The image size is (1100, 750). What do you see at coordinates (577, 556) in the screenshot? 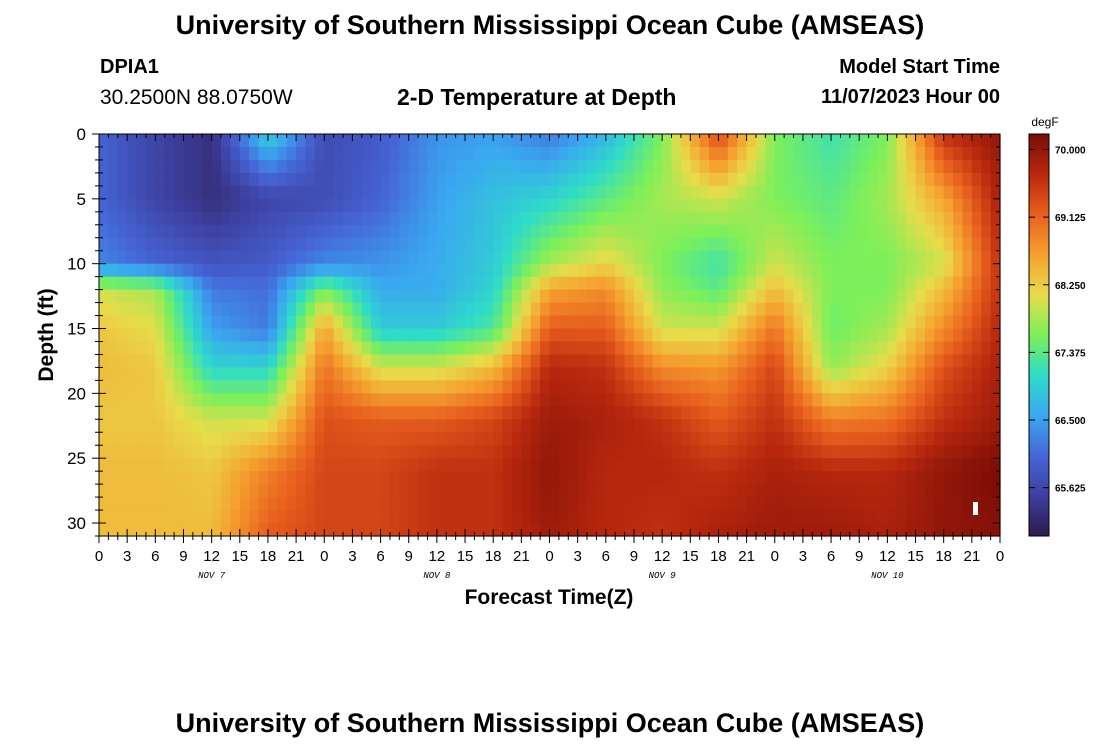
I see `x-tick-label: 3` at bounding box center [577, 556].